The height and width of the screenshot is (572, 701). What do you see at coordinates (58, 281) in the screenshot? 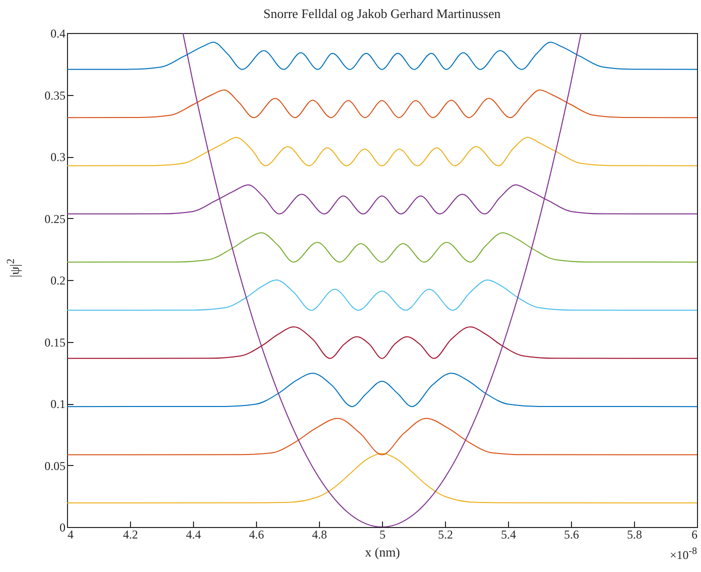
I see `y-tick-label: 0.2` at bounding box center [58, 281].